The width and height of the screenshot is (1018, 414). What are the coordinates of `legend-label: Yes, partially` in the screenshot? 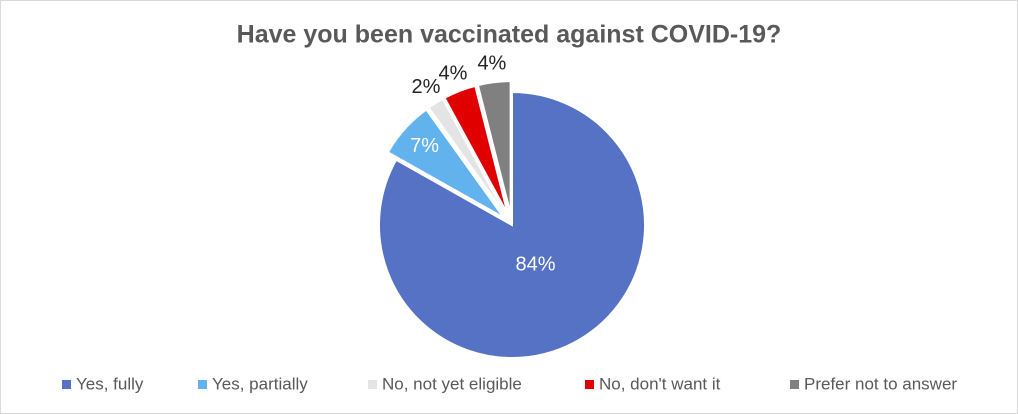 It's located at (260, 383).